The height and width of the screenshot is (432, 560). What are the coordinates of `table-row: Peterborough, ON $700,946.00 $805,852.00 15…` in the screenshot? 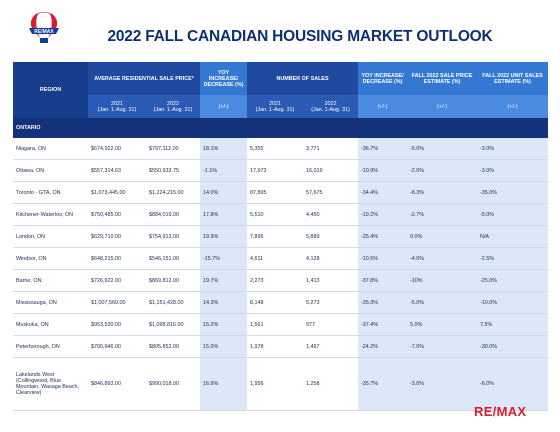 It's located at (281, 346).